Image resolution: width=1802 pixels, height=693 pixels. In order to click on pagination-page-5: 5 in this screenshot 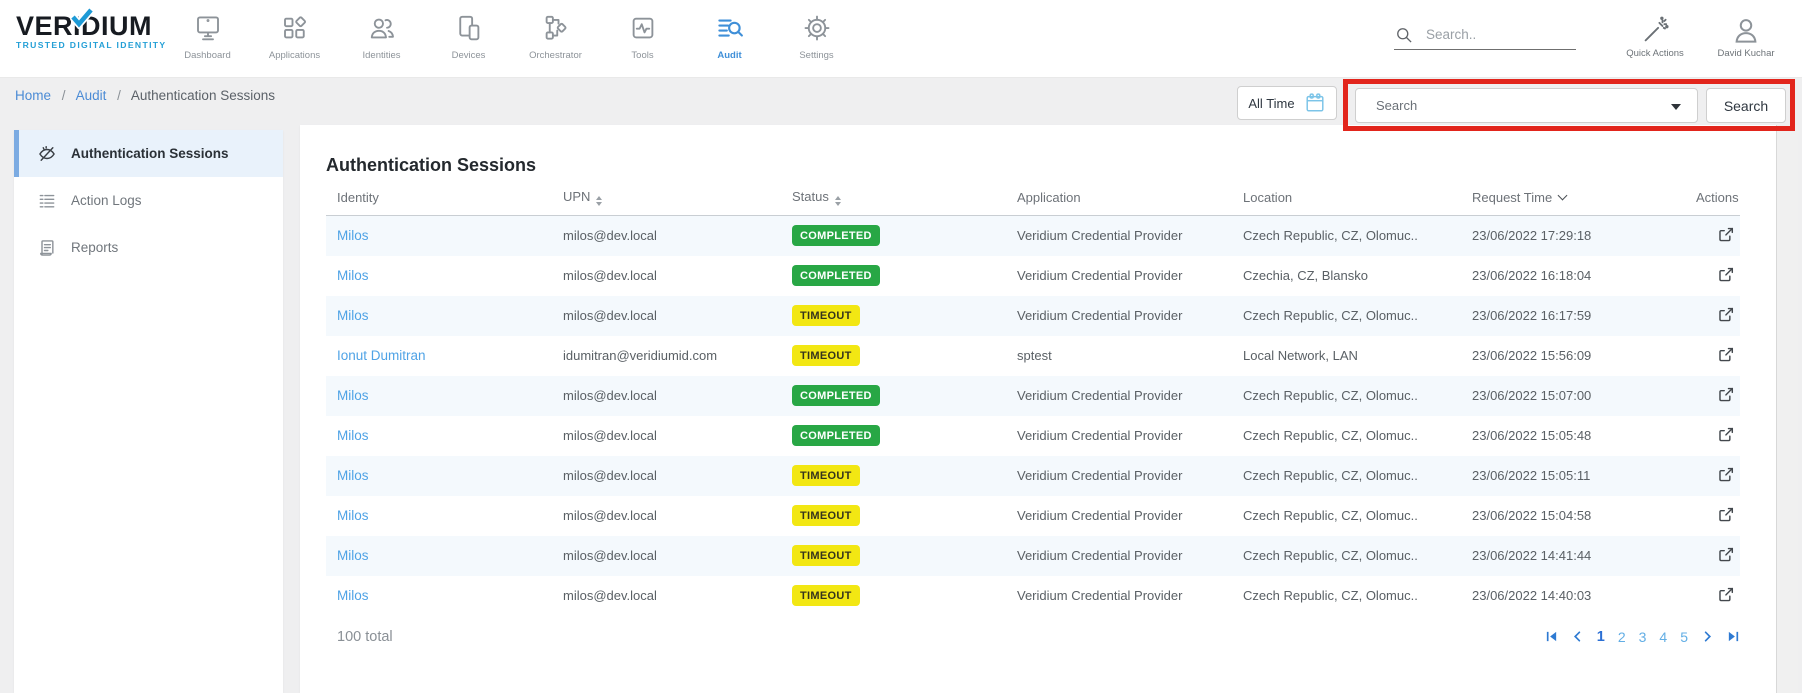, I will do `click(1684, 636)`.